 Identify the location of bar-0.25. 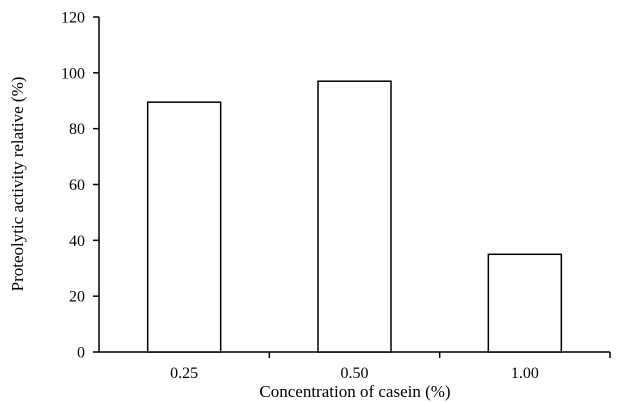
(184, 227).